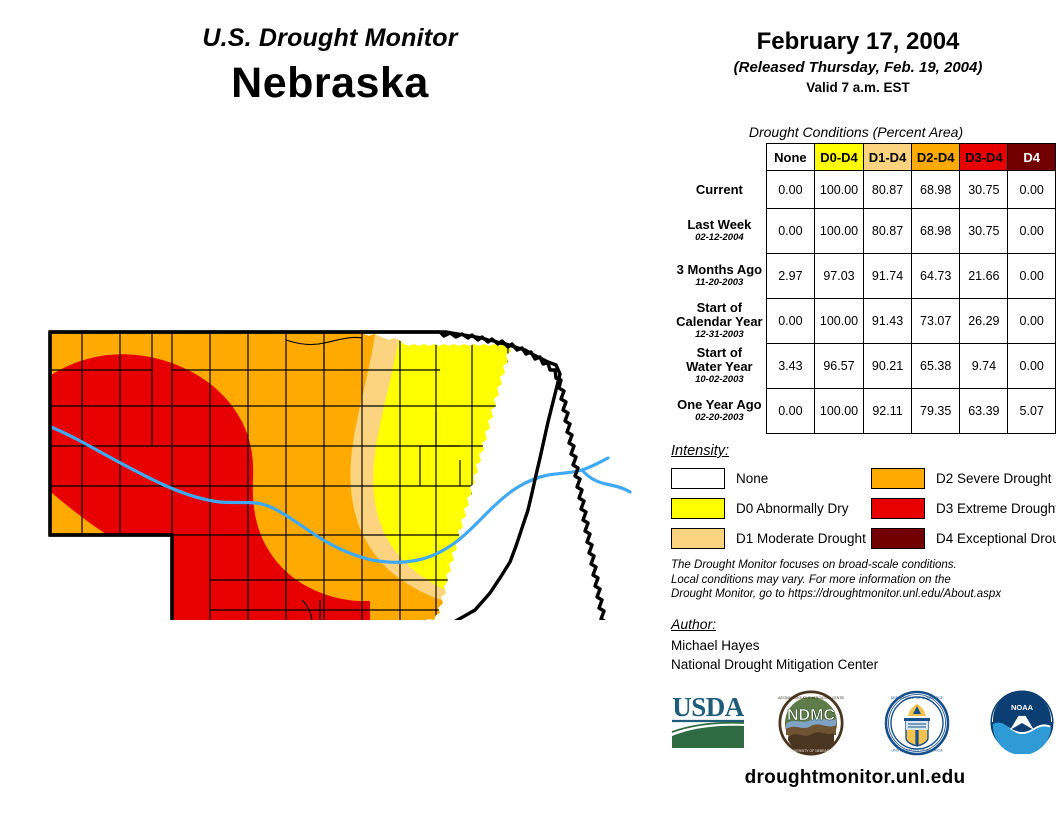 Image resolution: width=1056 pixels, height=816 pixels. I want to click on svg-text: UNIVERSITY OF NEBRASKA, so click(811, 751).